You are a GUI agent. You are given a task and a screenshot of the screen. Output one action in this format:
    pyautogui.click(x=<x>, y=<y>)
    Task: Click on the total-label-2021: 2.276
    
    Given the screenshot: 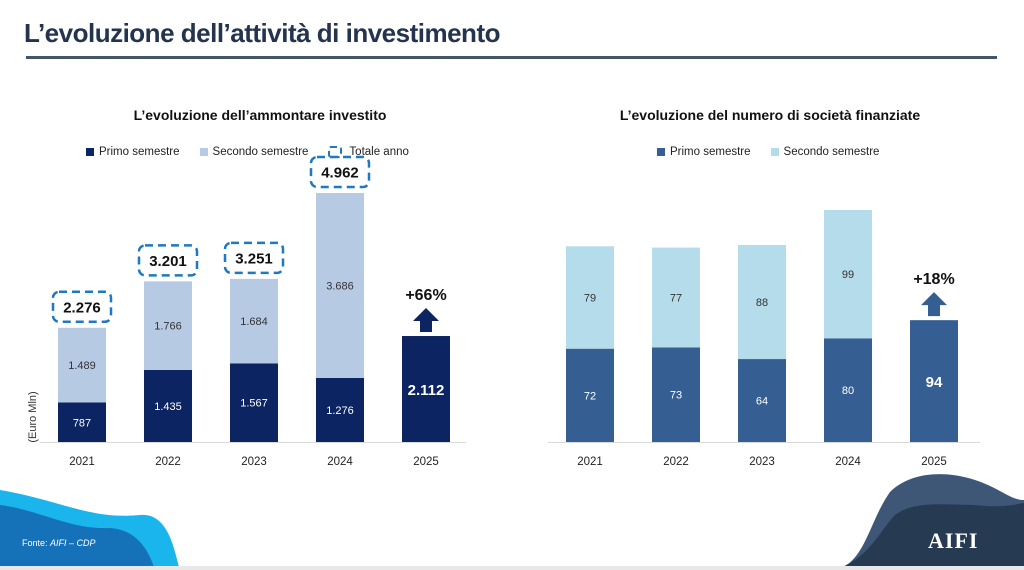 What is the action you would take?
    pyautogui.click(x=82, y=307)
    